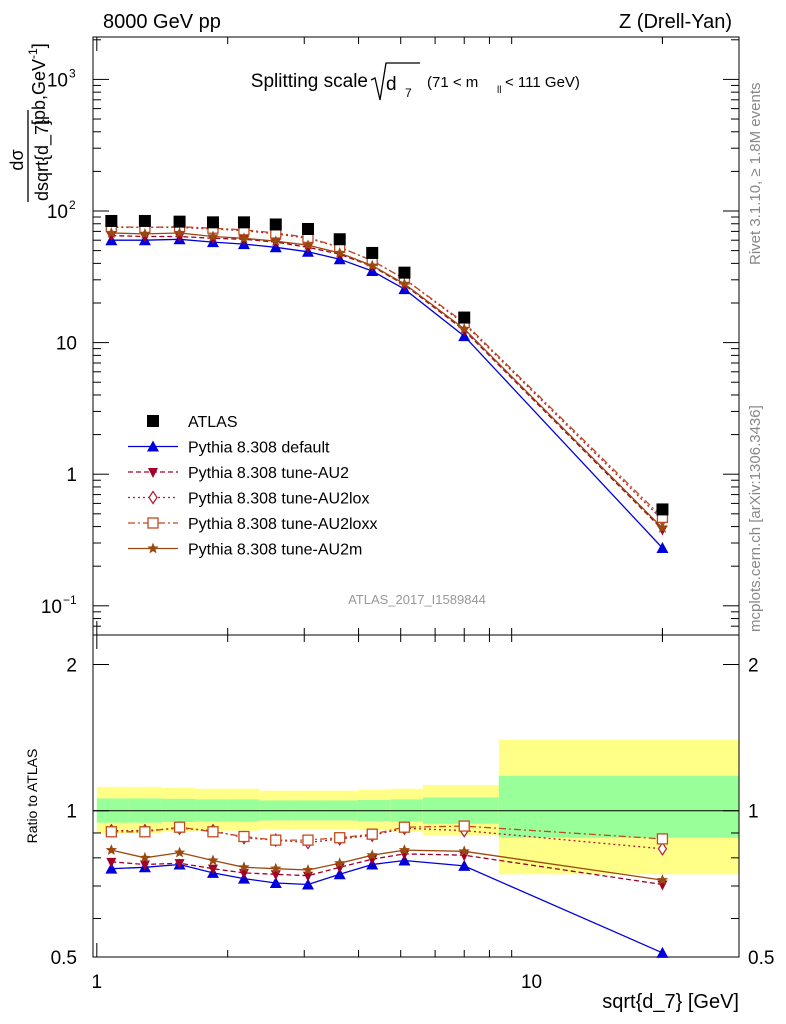 This screenshot has height=1024, width=786. Describe the element at coordinates (387, 838) in the screenshot. I see `ratio-line-au2lox` at that location.